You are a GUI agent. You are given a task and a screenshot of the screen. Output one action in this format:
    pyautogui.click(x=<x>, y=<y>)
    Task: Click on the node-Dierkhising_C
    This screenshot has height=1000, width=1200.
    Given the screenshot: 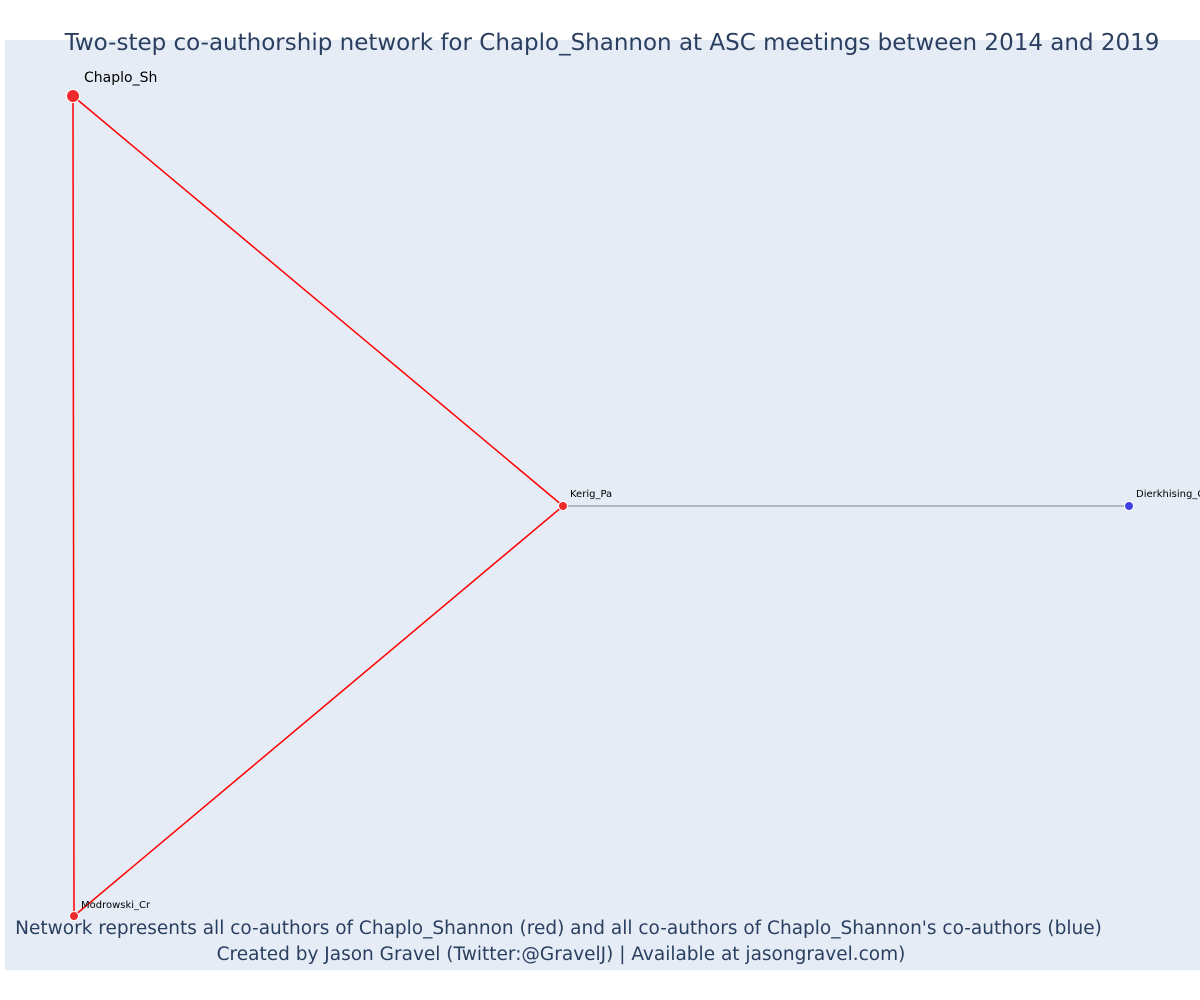 What is the action you would take?
    pyautogui.click(x=1129, y=506)
    